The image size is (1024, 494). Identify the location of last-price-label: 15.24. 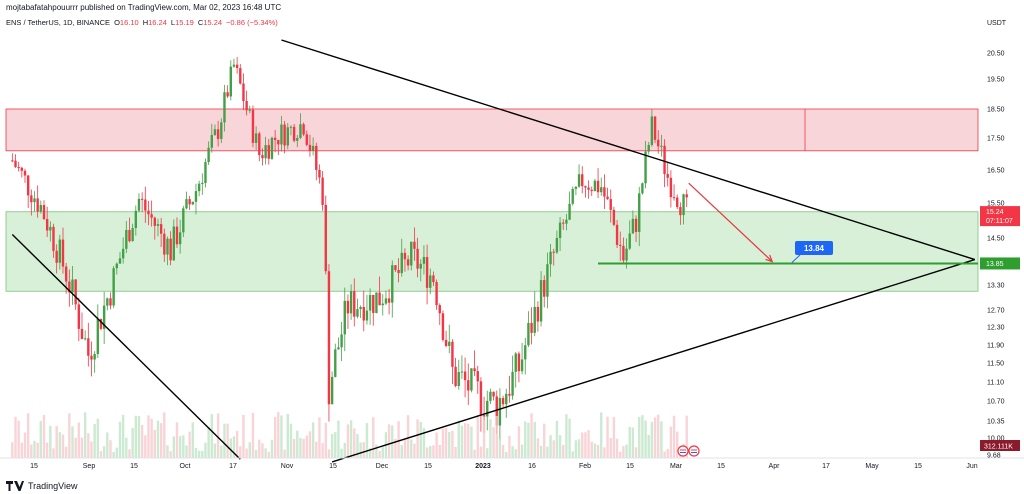
(995, 212).